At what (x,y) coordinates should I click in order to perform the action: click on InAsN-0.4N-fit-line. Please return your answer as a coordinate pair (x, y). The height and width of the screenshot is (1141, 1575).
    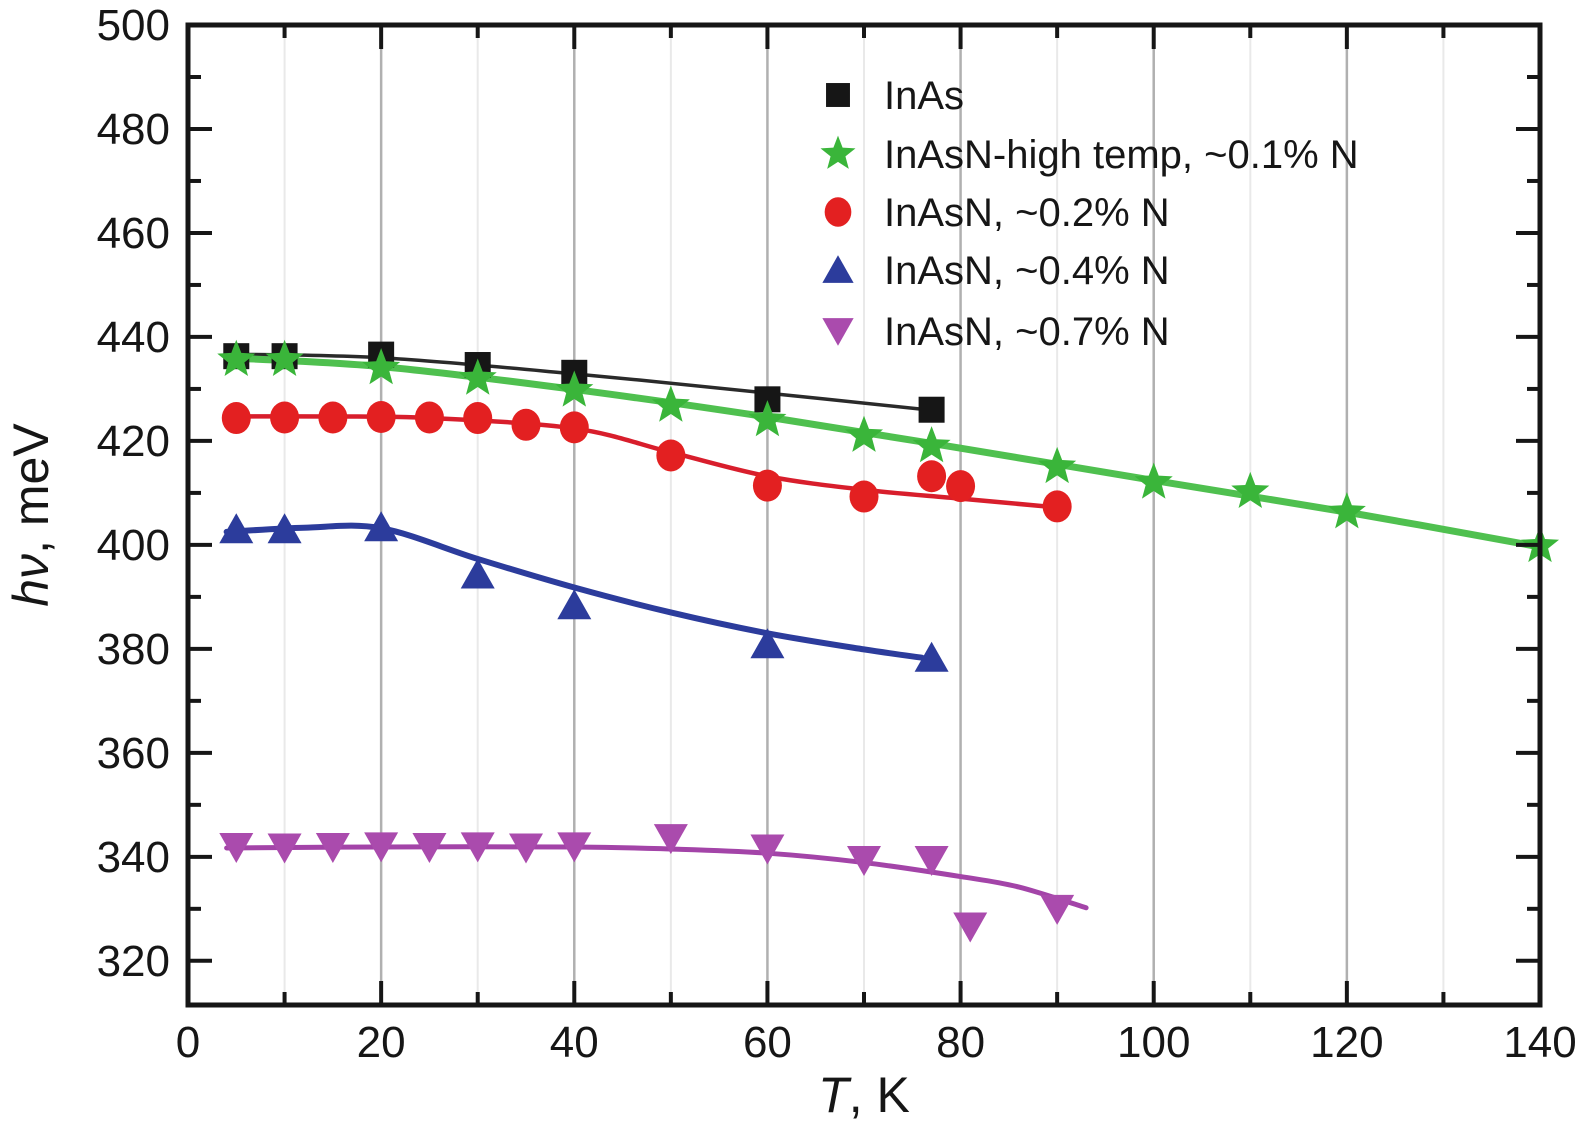
    Looking at the image, I should click on (574, 591).